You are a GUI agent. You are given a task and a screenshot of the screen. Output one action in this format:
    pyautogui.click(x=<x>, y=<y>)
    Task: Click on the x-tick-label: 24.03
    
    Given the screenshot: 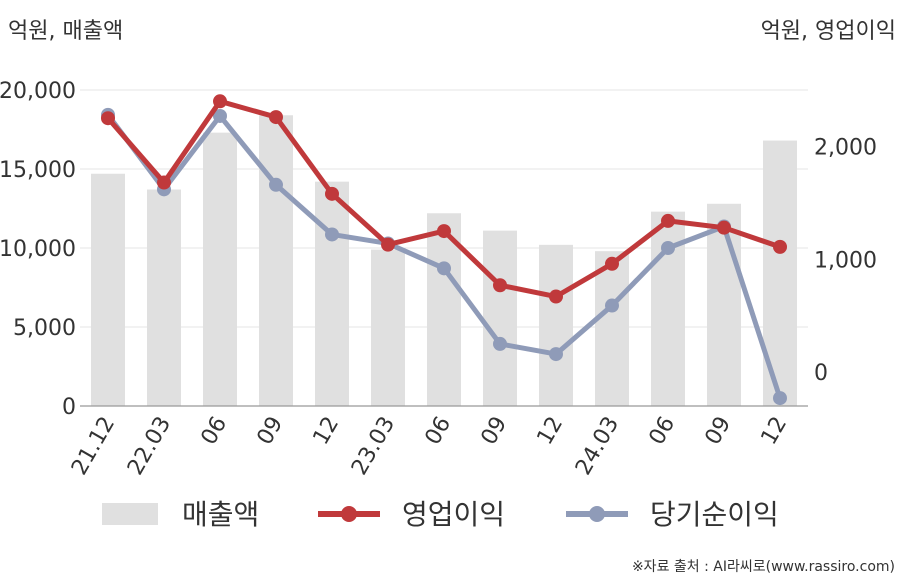 What is the action you would take?
    pyautogui.click(x=597, y=446)
    